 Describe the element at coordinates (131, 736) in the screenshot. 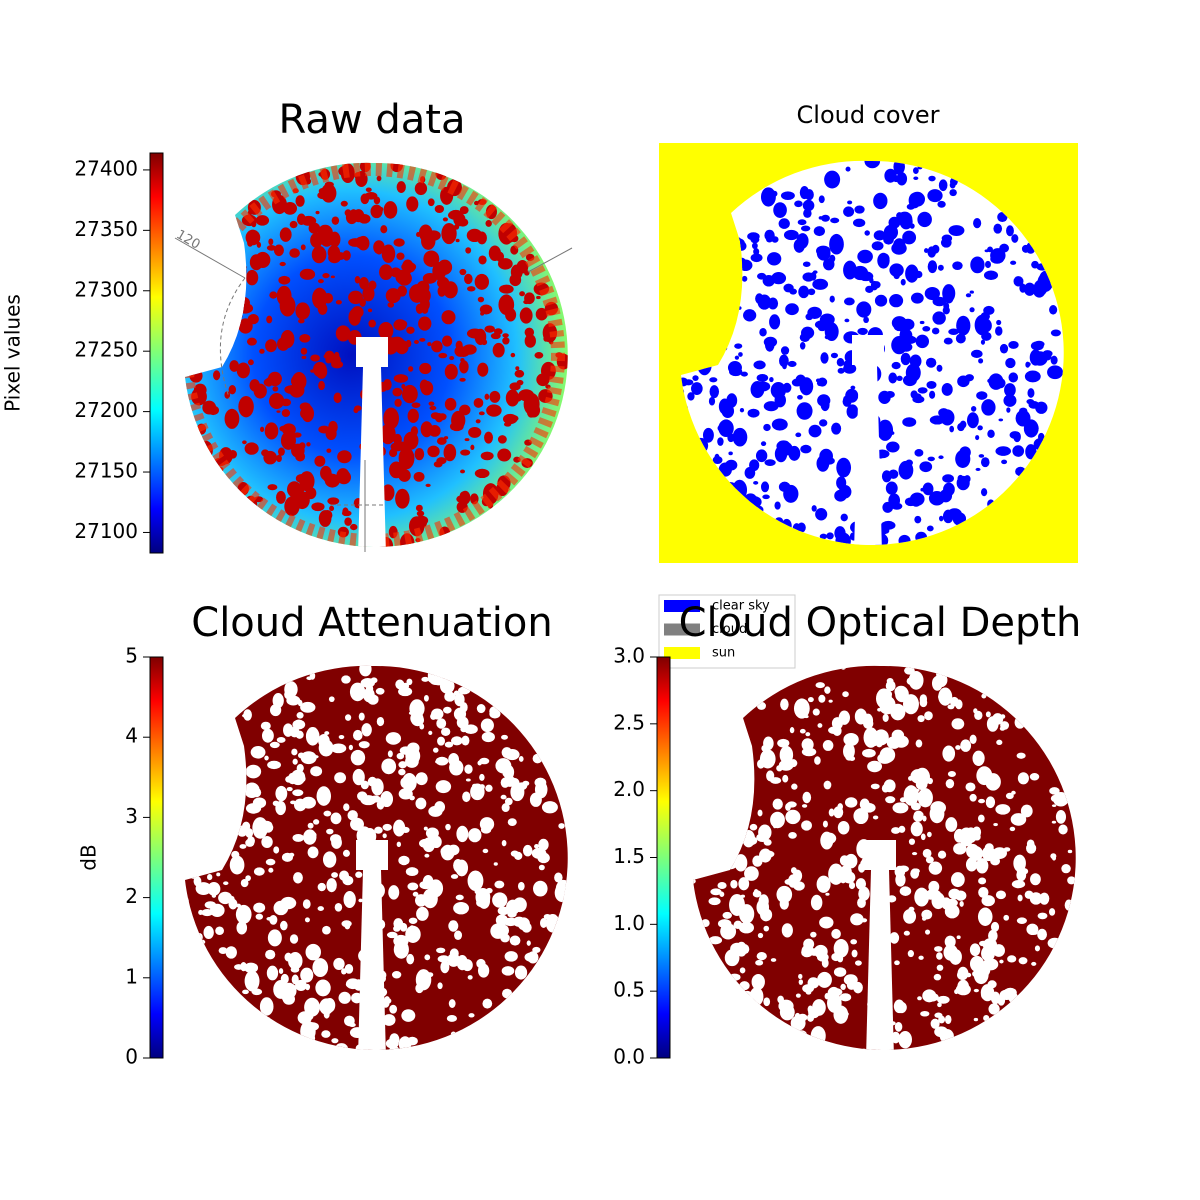

I see `colorbar-tick-label: 4` at that location.